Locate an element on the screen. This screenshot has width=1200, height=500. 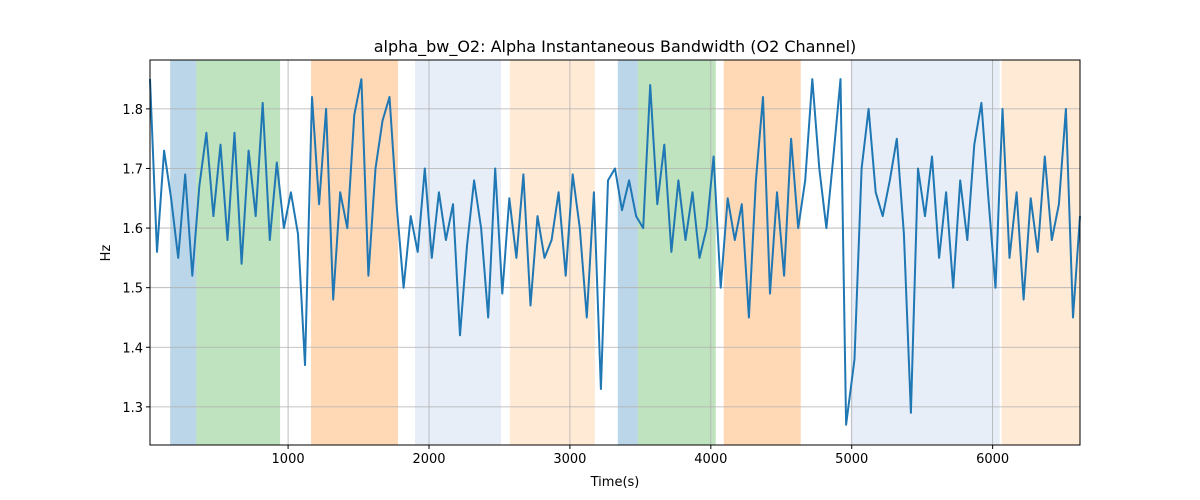
x-tick-label: 6000 is located at coordinates (992, 459).